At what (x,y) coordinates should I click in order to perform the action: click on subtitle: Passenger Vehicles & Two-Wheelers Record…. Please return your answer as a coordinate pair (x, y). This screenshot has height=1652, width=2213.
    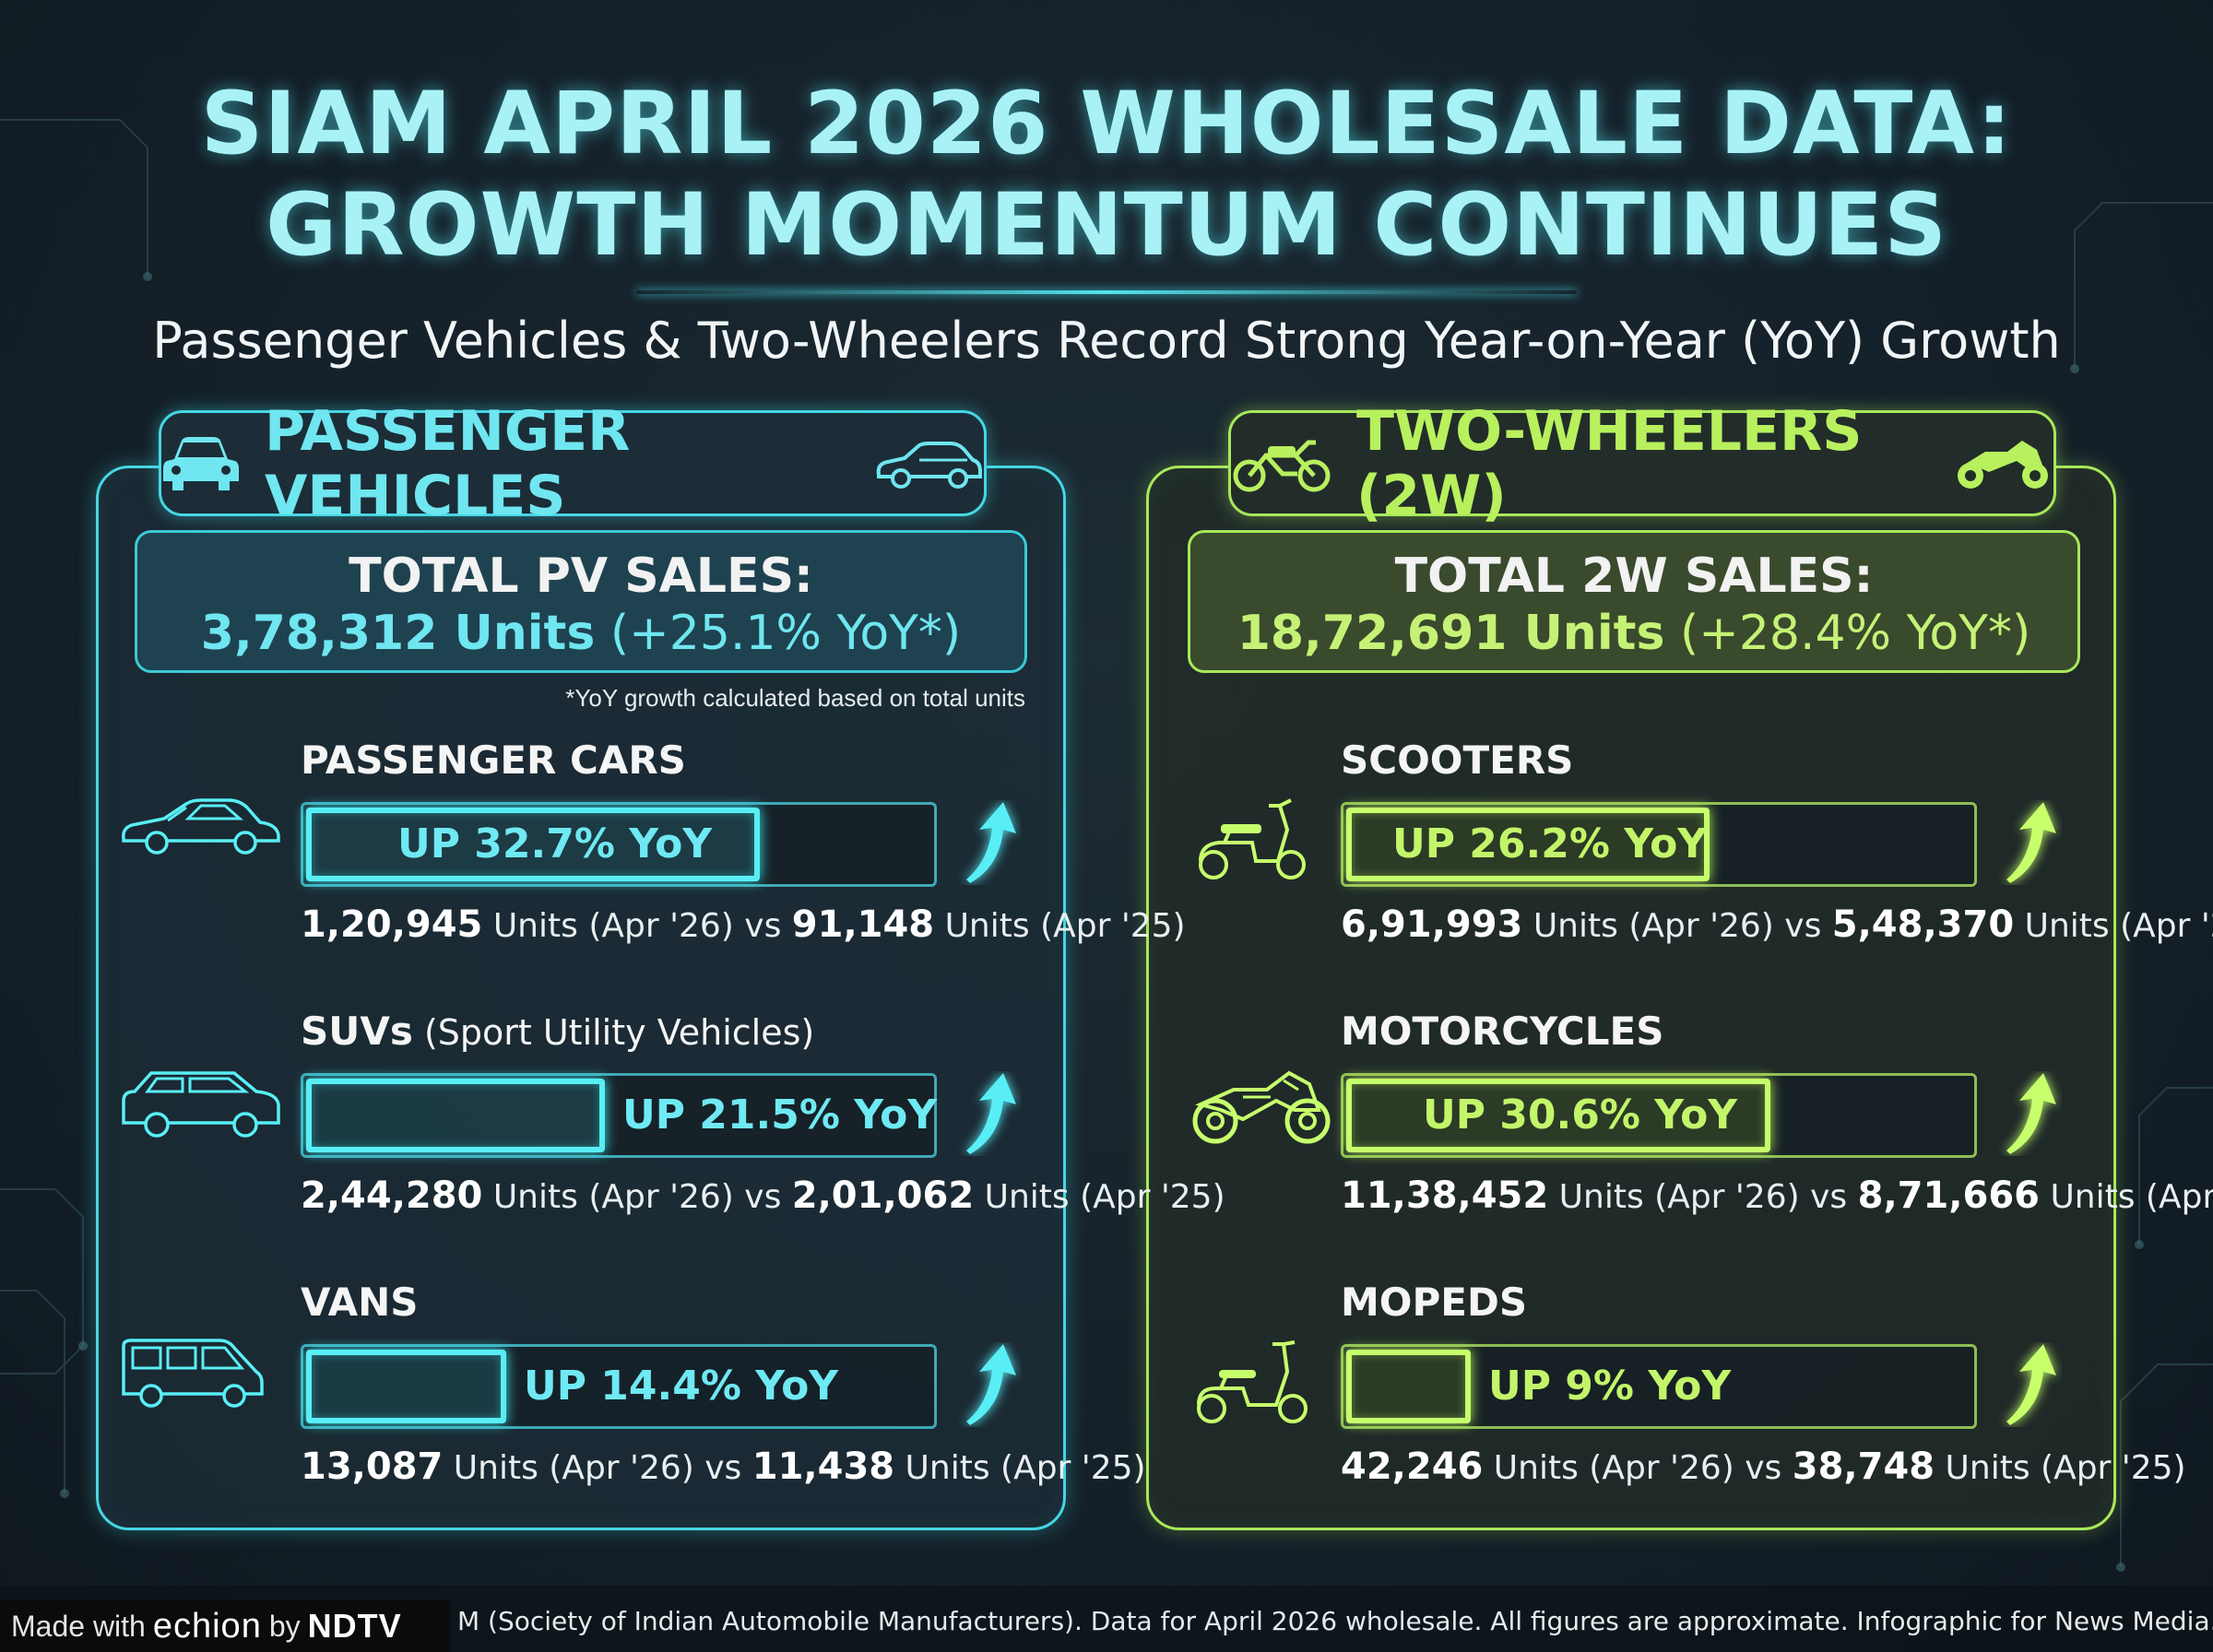
    Looking at the image, I should click on (1106, 341).